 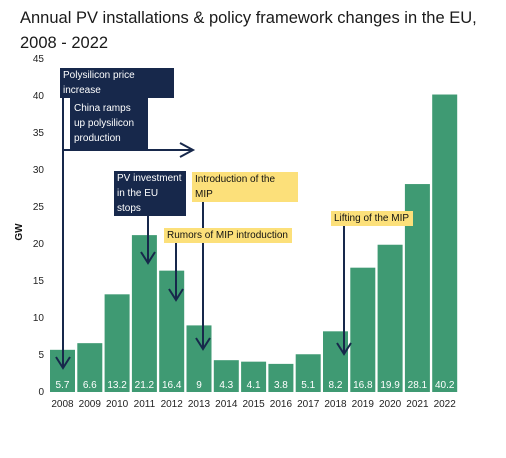 What do you see at coordinates (144, 313) in the screenshot?
I see `bar-2011` at bounding box center [144, 313].